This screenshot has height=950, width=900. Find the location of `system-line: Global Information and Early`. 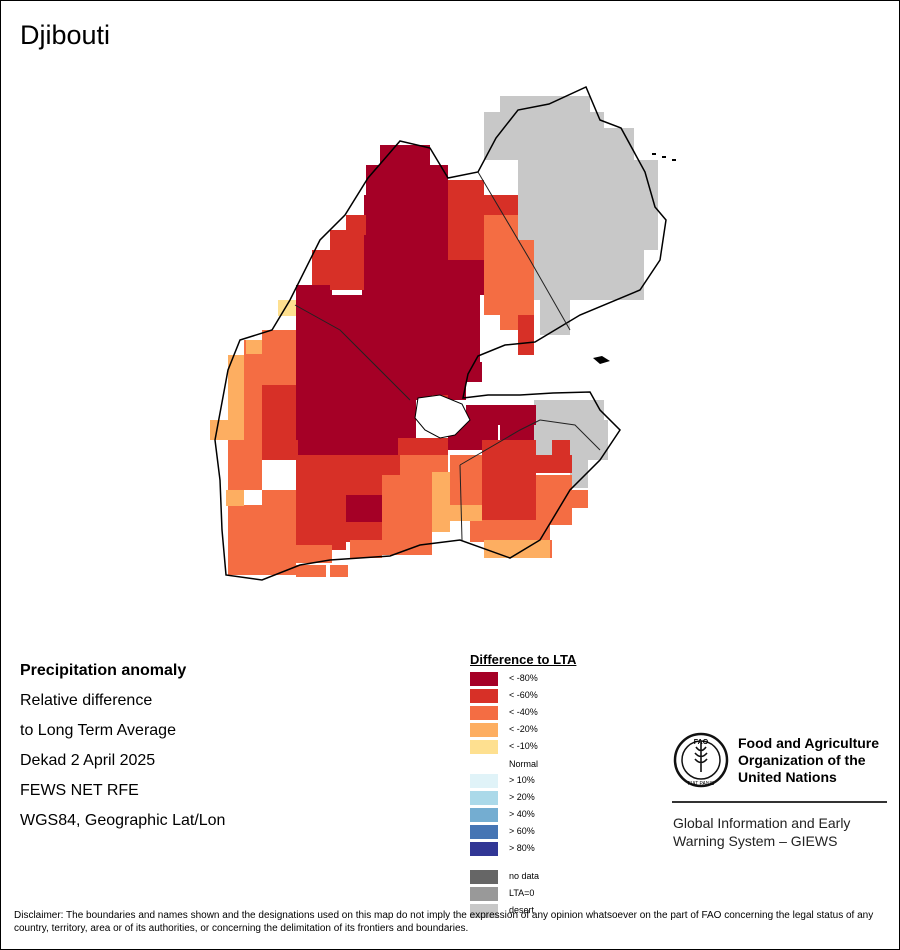

system-line: Global Information and Early is located at coordinates (762, 823).